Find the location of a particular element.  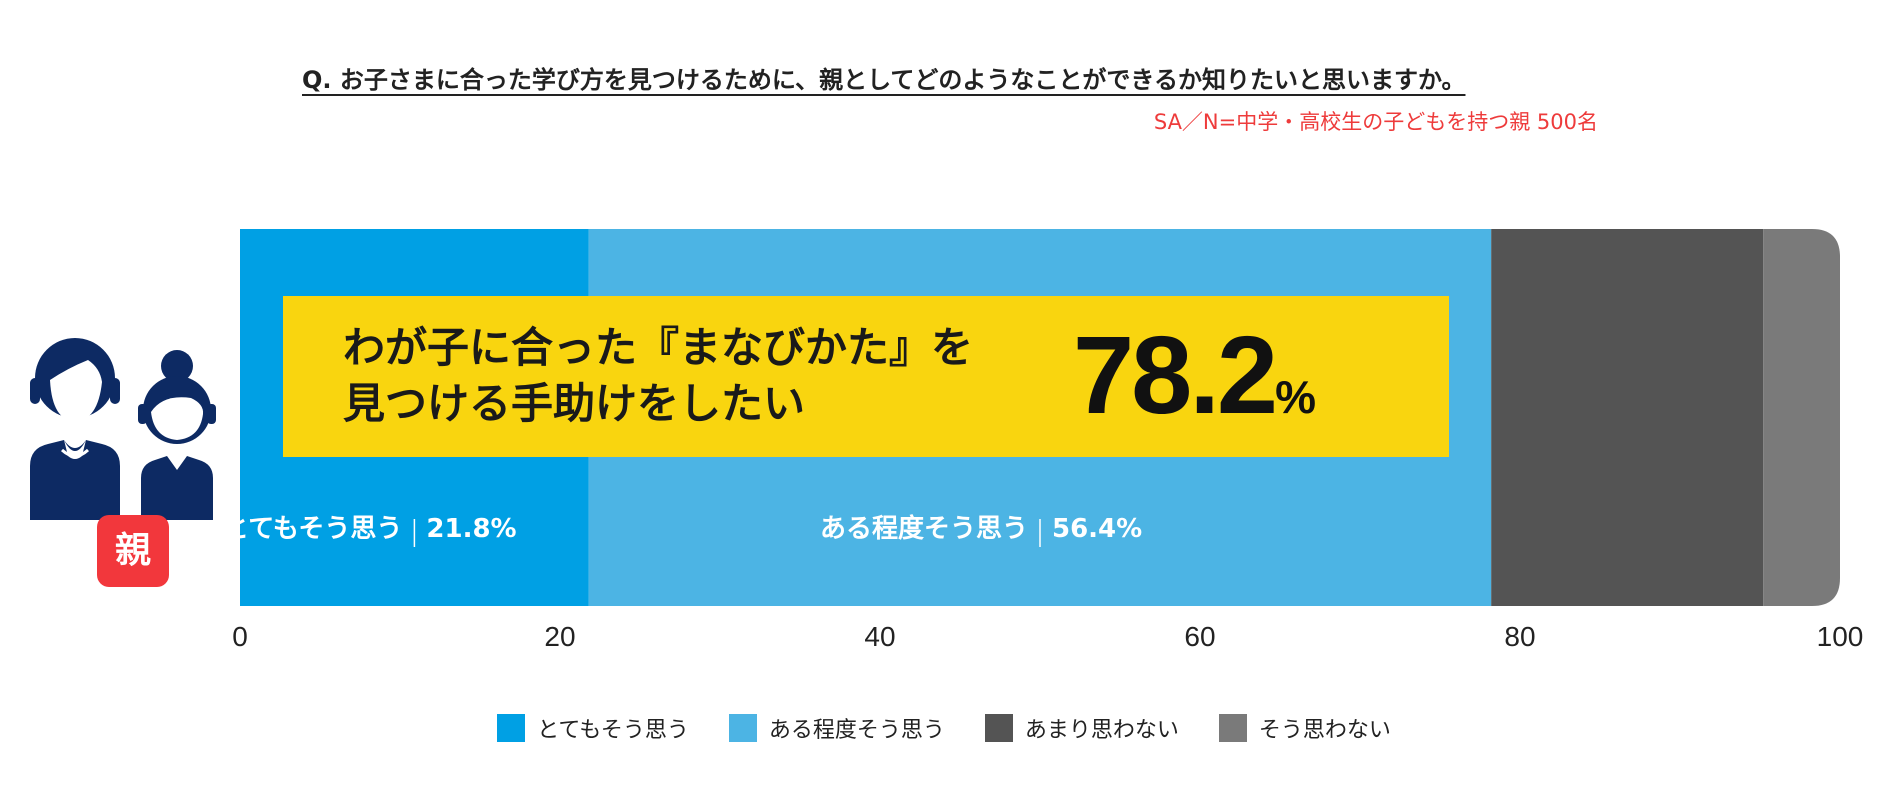

highlight-callout: わが子に合った『まなびかた』を 見つける手助けをしたい 78.2% is located at coordinates (866, 376).